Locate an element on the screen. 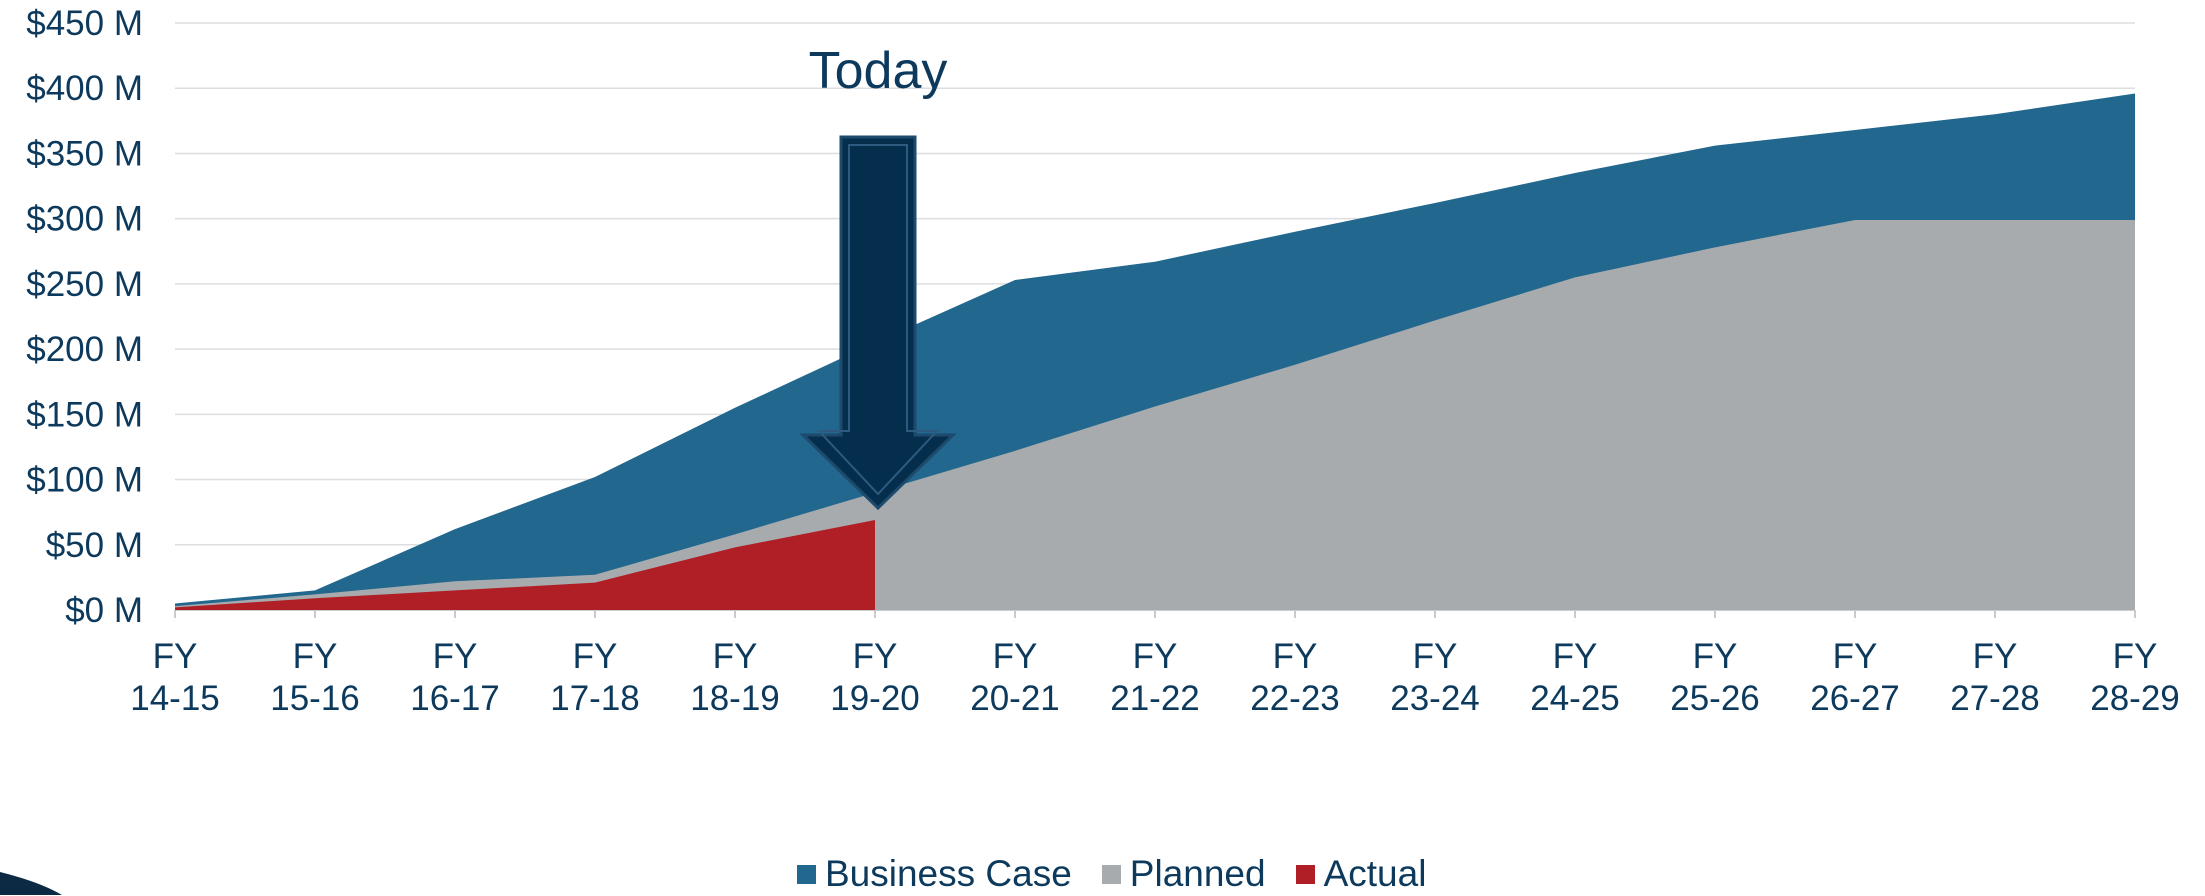 This screenshot has width=2205, height=896. x-tick-label: FY 21-22 is located at coordinates (1155, 677).